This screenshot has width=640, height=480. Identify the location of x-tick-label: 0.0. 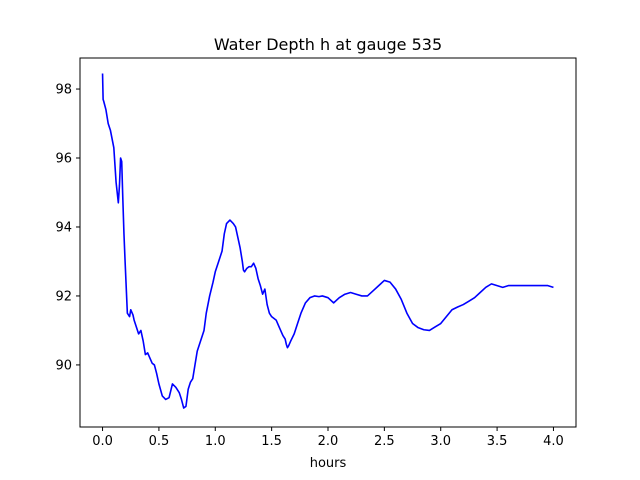
(102, 441).